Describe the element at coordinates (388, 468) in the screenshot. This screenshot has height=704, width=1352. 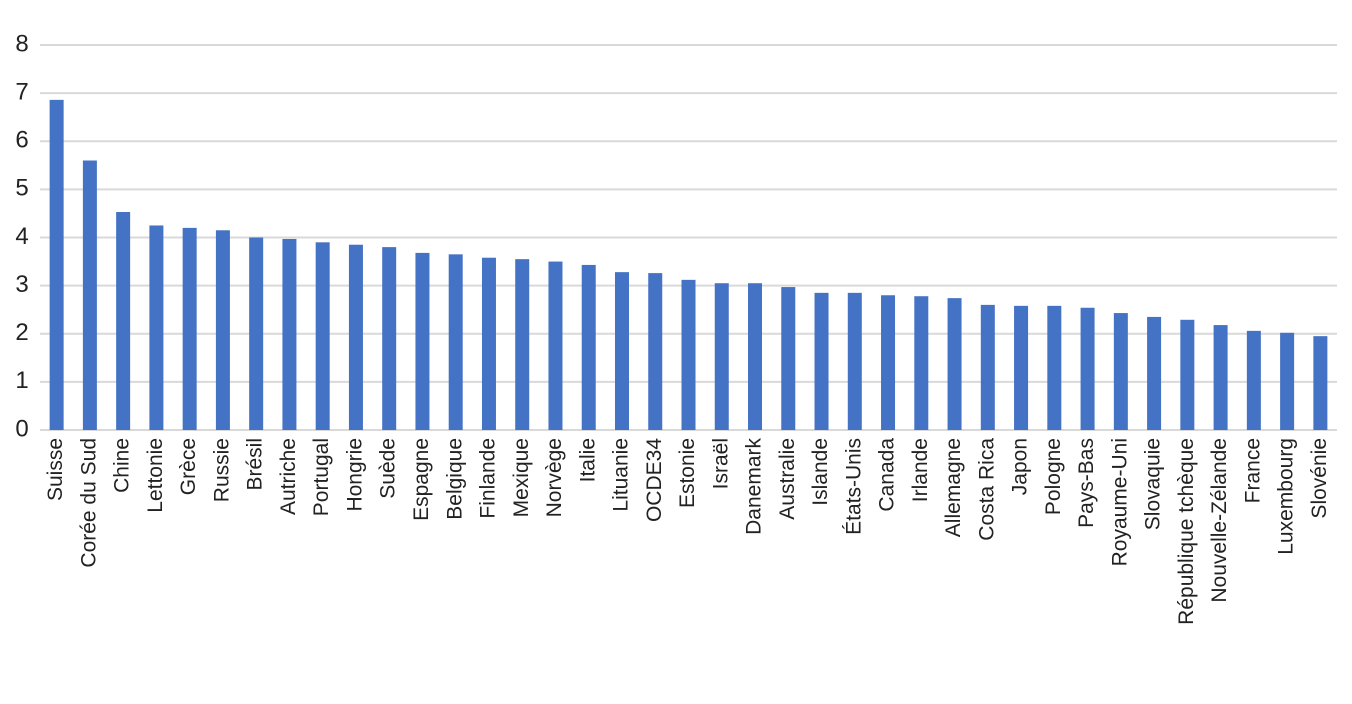
I see `x-tick-label: Suède` at that location.